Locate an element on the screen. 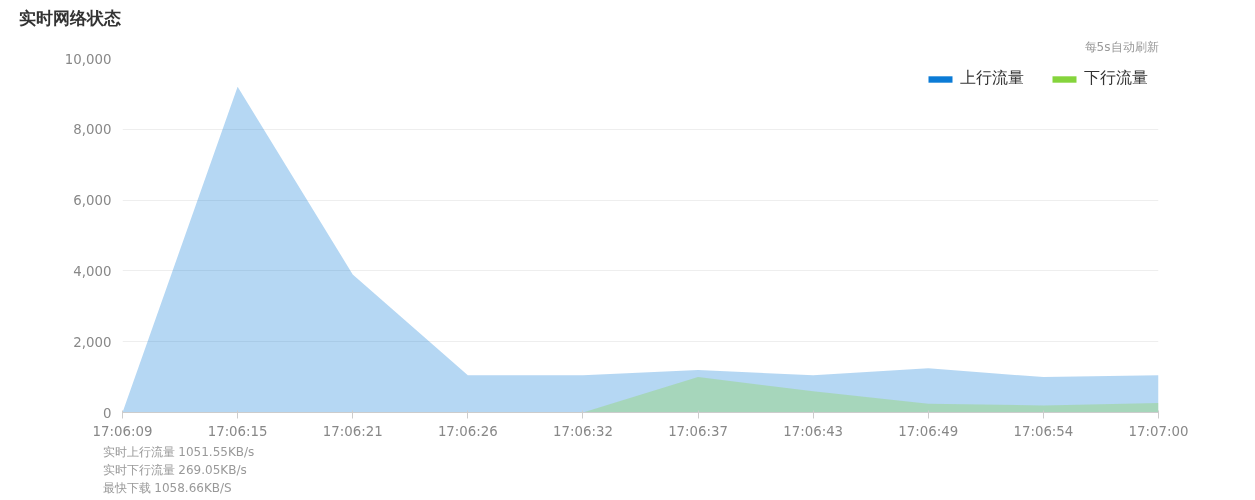 The image size is (1255, 500). y-tick-label: 4,000 is located at coordinates (92, 271).